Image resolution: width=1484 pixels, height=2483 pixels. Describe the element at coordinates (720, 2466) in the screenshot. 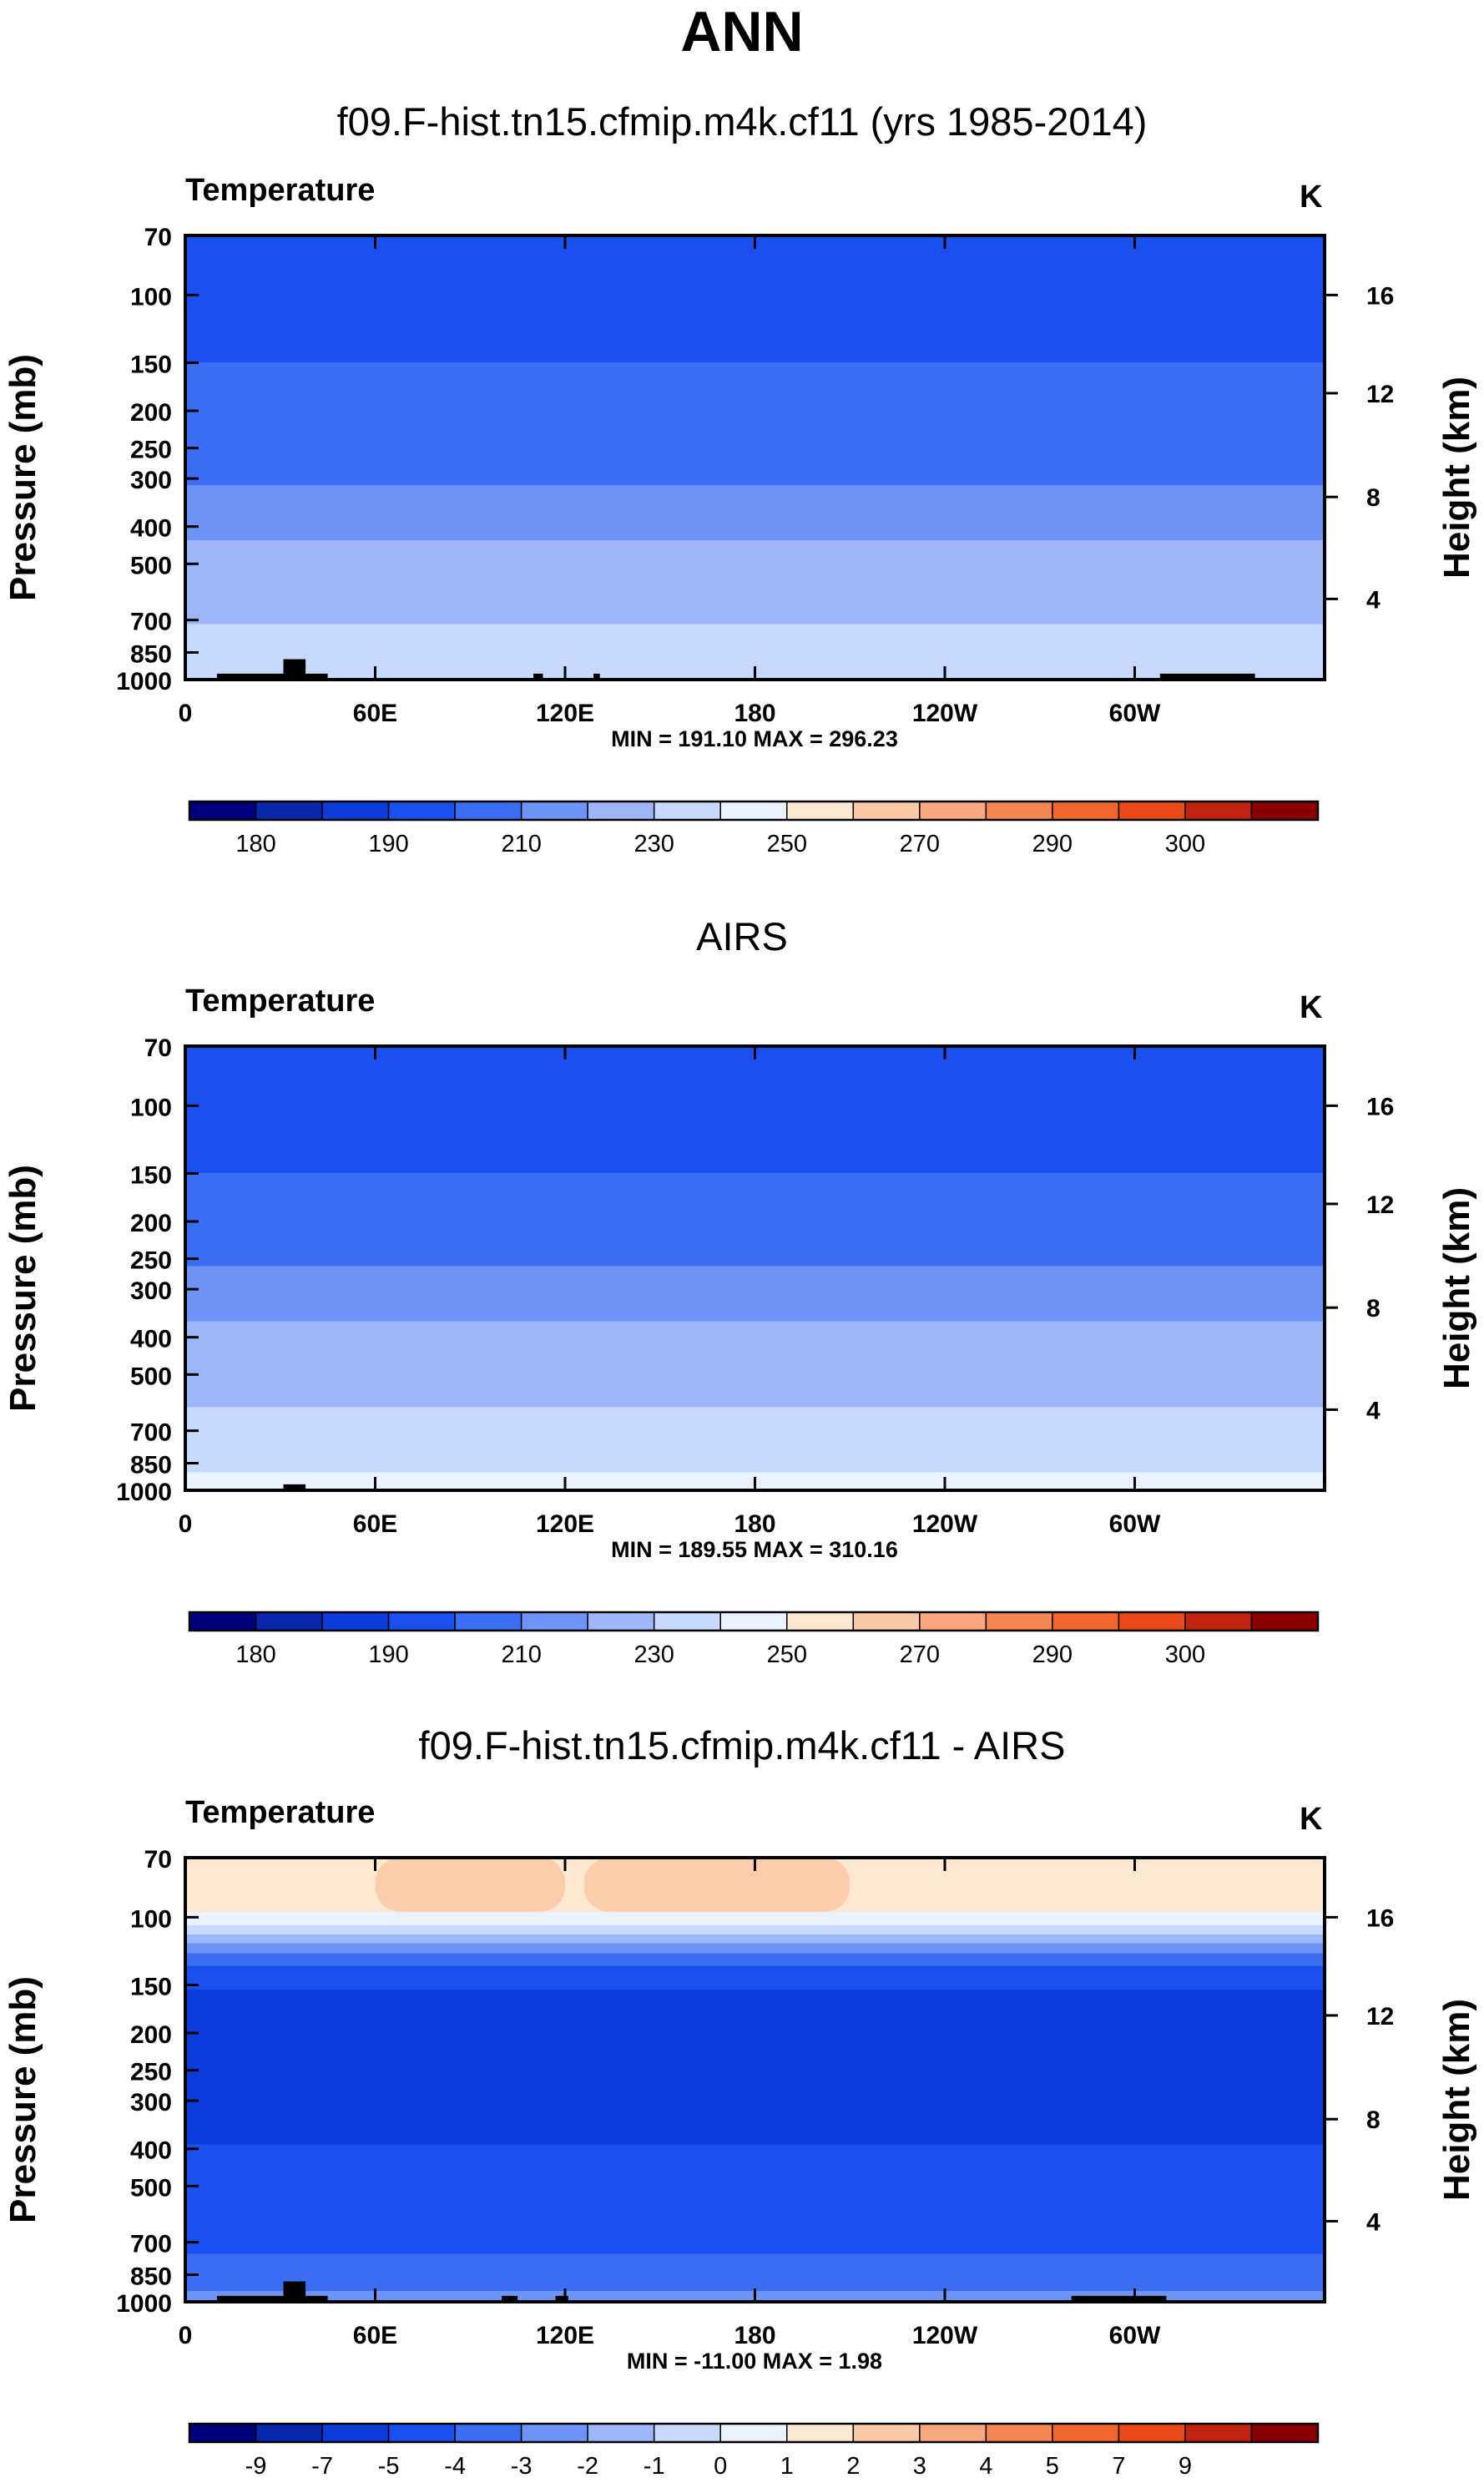

I see `colorbar-label: 0` at that location.